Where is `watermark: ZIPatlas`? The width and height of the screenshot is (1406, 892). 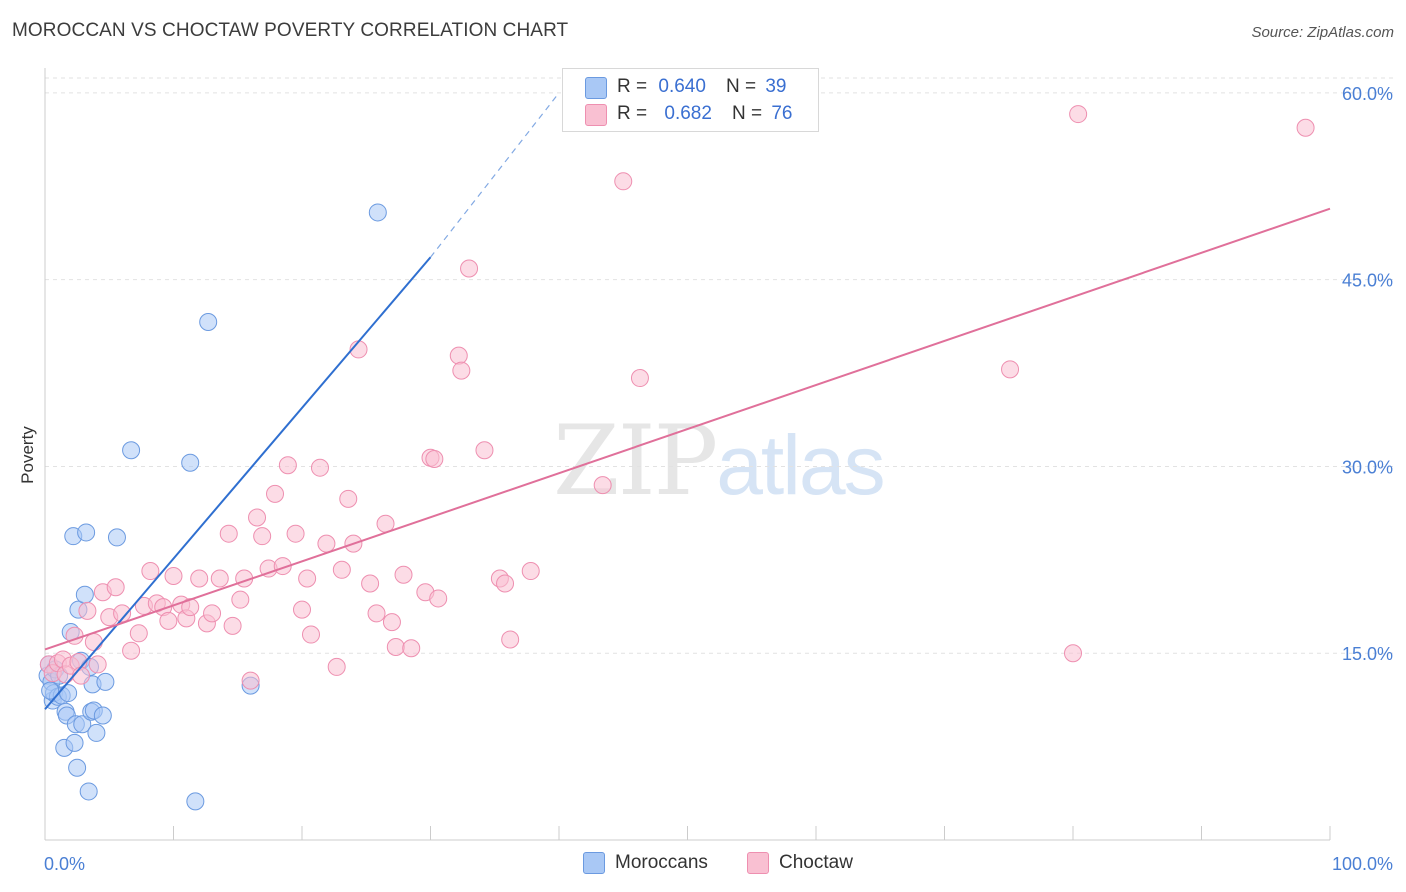 watermark: ZIPatlas is located at coordinates (719, 461).